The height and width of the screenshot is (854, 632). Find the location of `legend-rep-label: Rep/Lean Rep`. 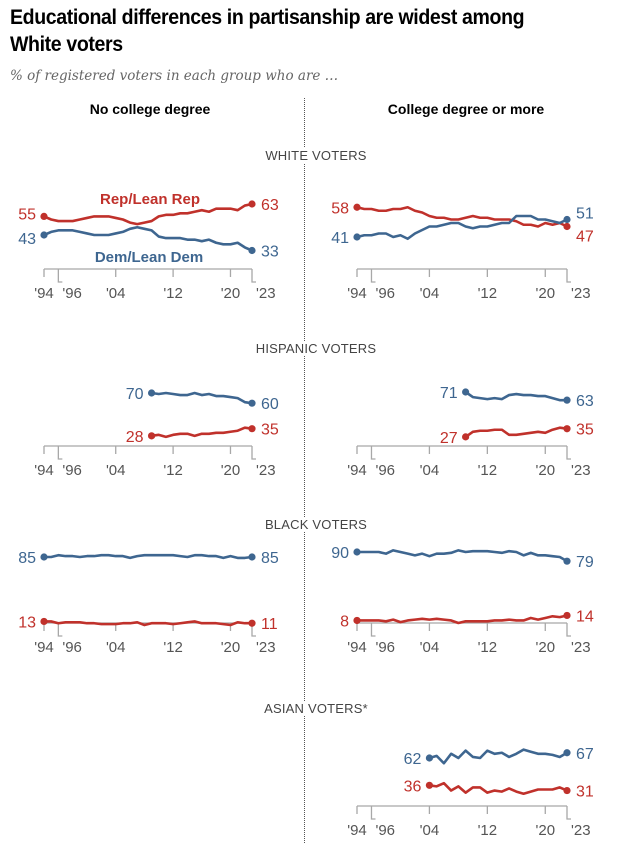

legend-rep-label: Rep/Lean Rep is located at coordinates (150, 199).